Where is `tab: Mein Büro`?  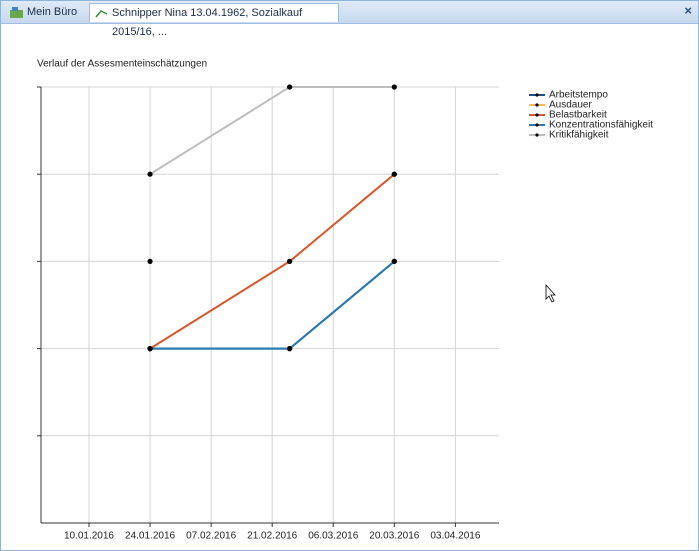 tab: Mein Büro is located at coordinates (45, 12).